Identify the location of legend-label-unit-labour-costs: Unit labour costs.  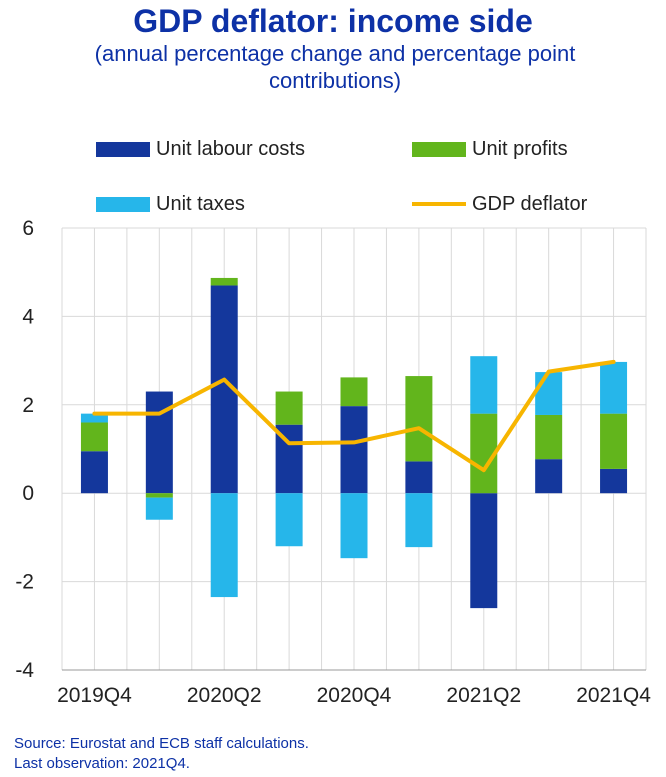
(230, 148).